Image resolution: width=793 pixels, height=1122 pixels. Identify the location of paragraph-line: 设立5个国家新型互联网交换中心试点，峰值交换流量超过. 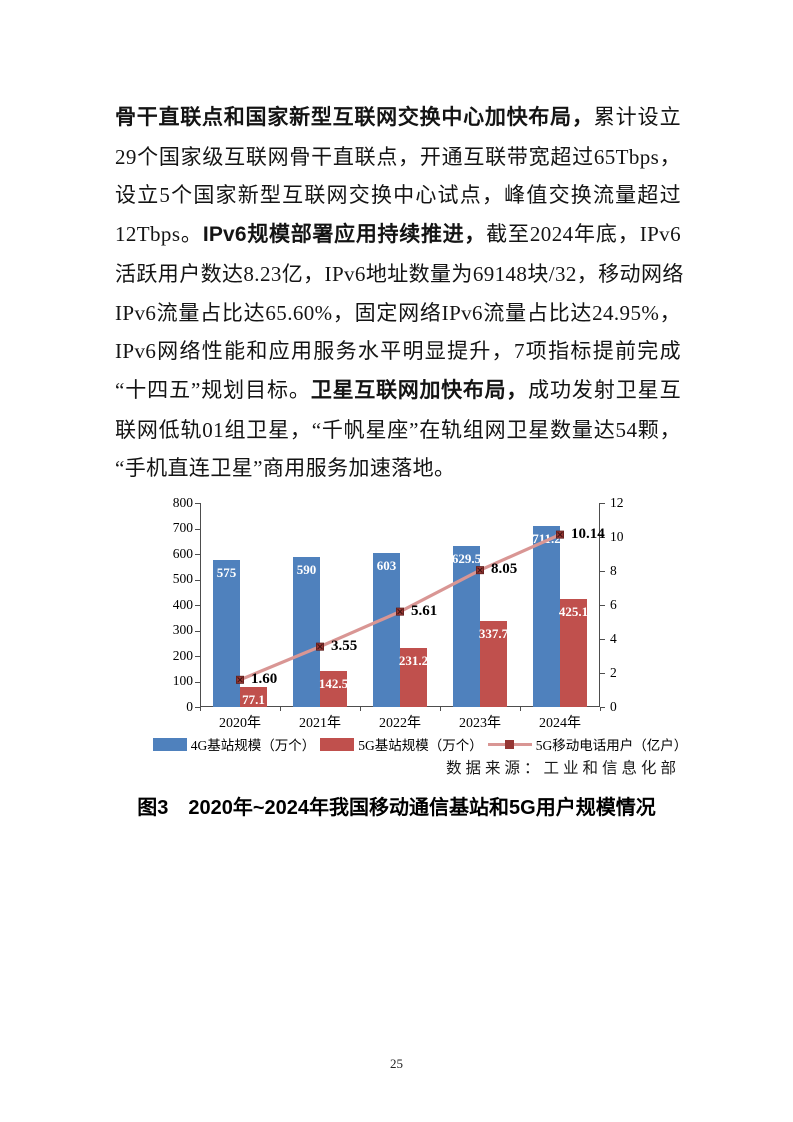
(398, 195).